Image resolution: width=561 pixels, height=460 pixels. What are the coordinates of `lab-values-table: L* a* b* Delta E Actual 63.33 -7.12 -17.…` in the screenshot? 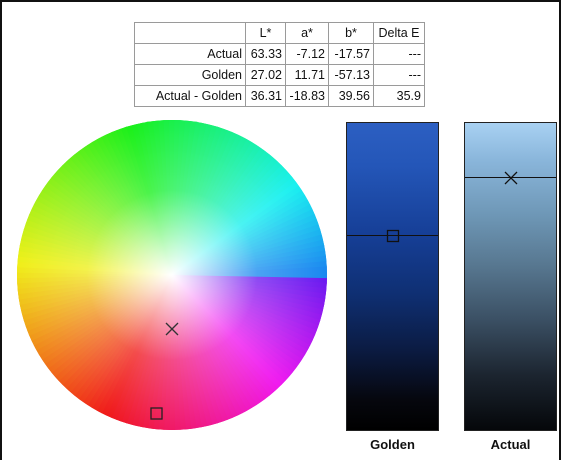 It's located at (279, 64).